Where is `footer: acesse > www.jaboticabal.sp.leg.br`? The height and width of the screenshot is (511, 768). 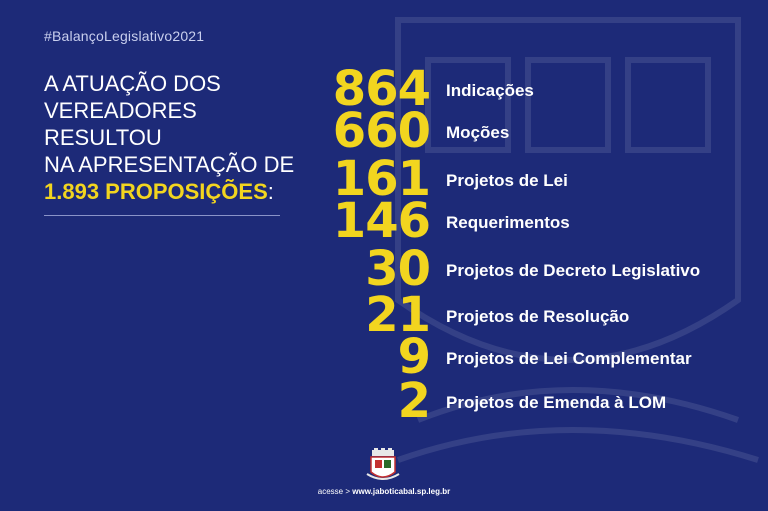
footer: acesse > www.jaboticabal.sp.leg.br is located at coordinates (384, 491).